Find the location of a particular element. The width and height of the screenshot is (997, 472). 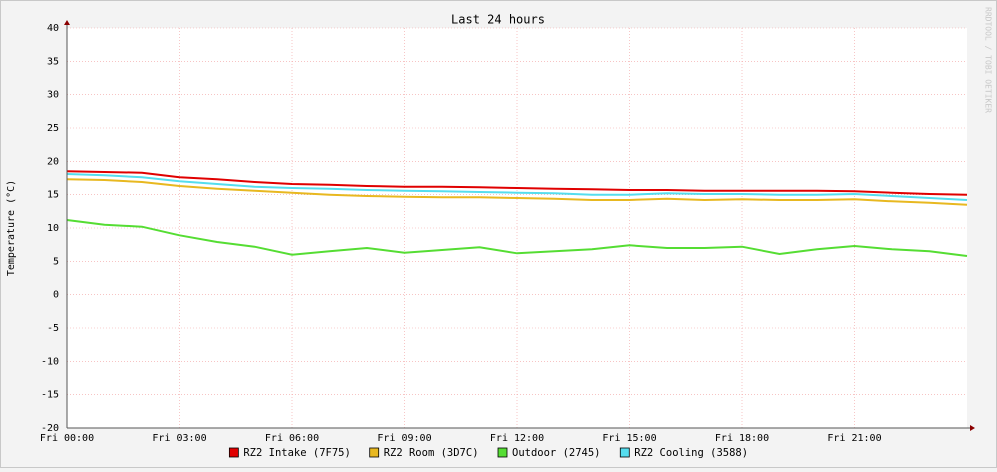

y-tick-label: 5 is located at coordinates (56, 261).